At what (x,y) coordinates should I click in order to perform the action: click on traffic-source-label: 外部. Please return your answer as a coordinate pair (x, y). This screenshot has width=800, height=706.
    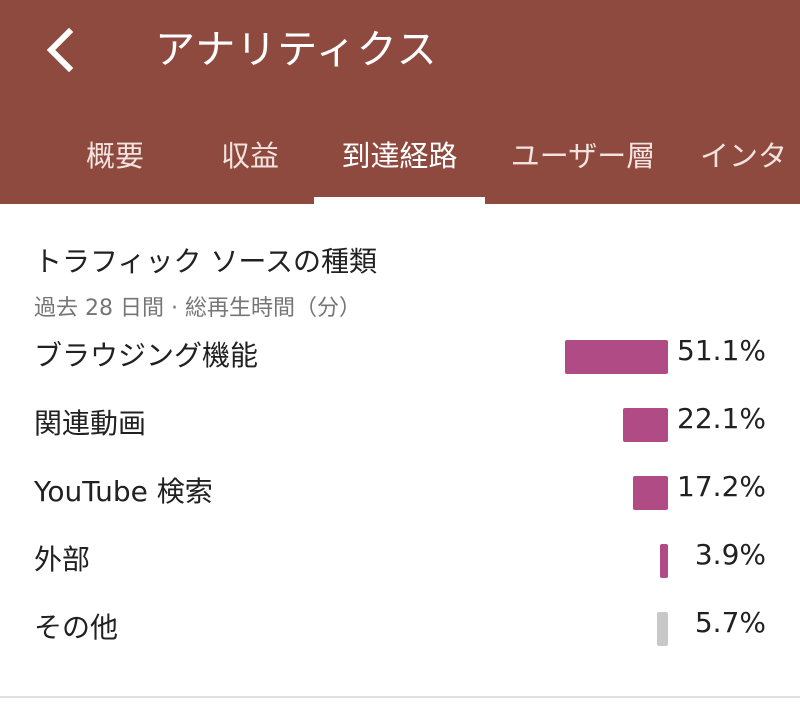
    Looking at the image, I should click on (62, 559).